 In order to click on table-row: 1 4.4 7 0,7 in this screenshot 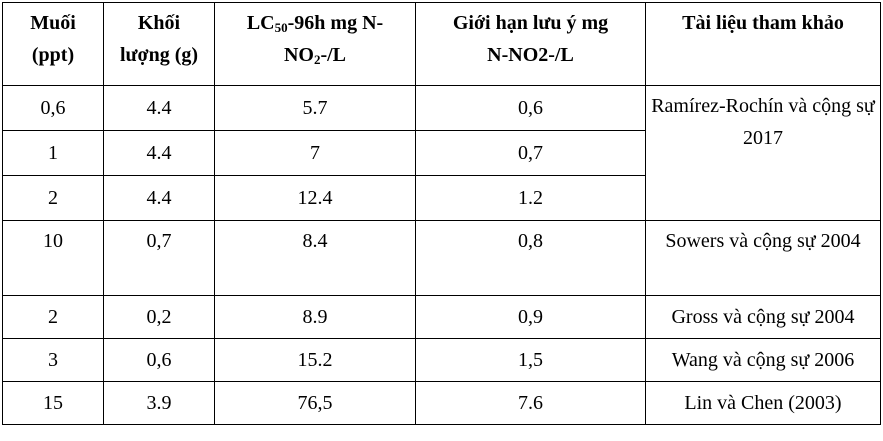, I will do `click(441, 153)`.